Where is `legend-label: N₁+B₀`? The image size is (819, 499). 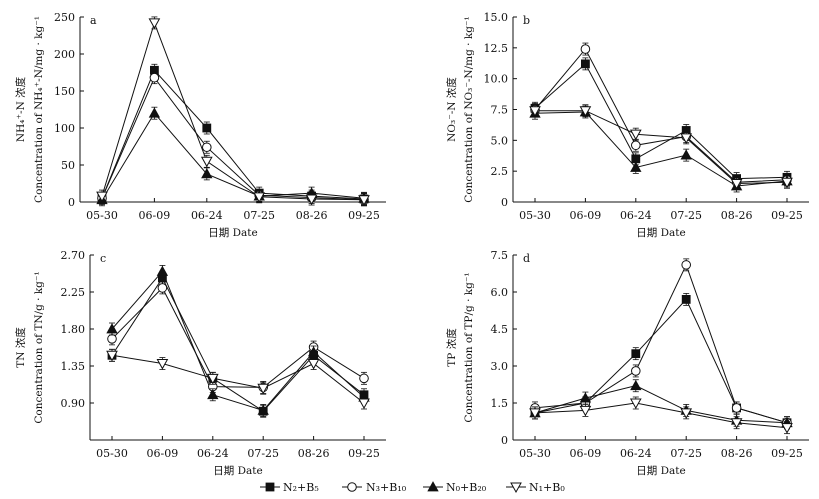 legend-label: N₁+B₀ is located at coordinates (547, 487).